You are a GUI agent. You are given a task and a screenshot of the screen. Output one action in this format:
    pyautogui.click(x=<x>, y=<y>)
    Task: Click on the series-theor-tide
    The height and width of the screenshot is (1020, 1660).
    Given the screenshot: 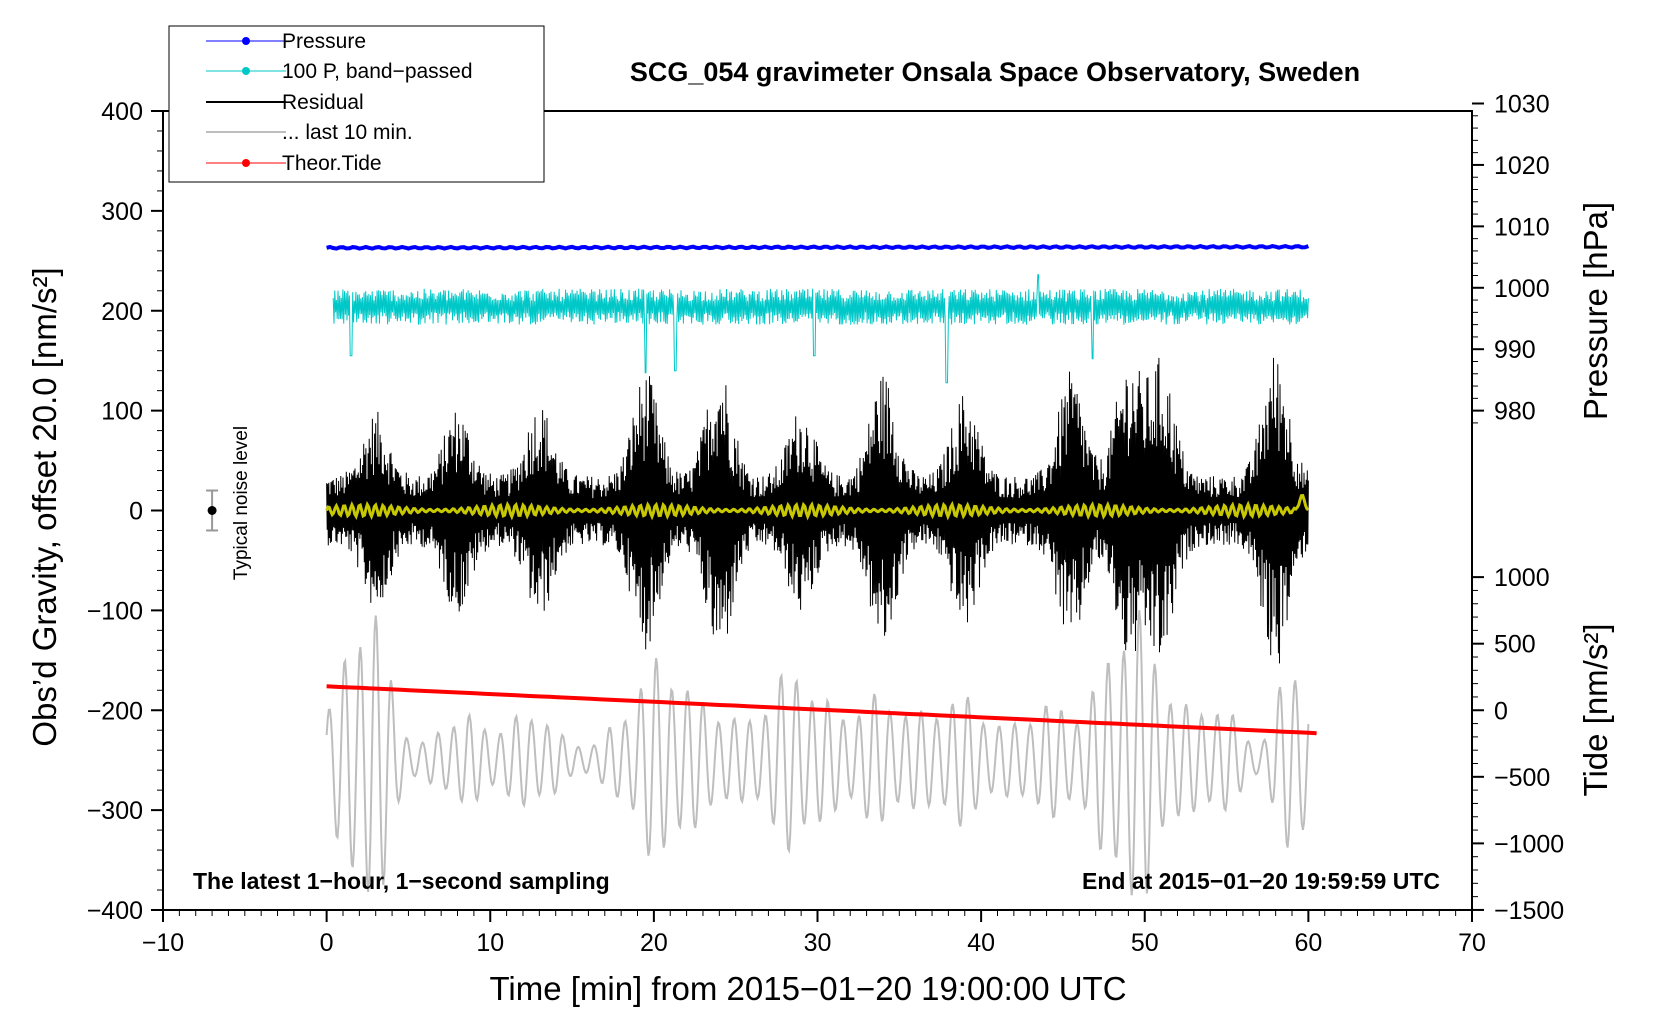 What is the action you would take?
    pyautogui.click(x=821, y=710)
    